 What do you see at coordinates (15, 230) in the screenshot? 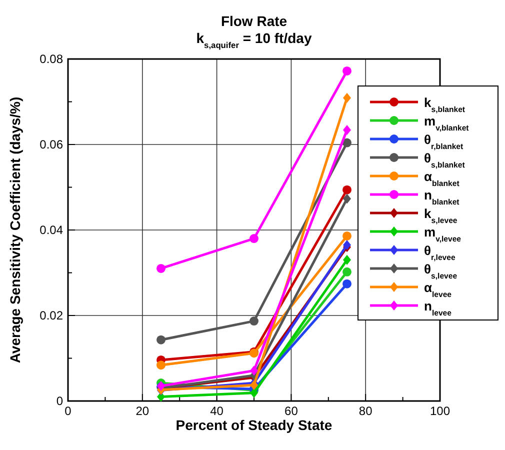
I see `y-axis-title: Average Sensitivity Coefficient (days/%)` at bounding box center [15, 230].